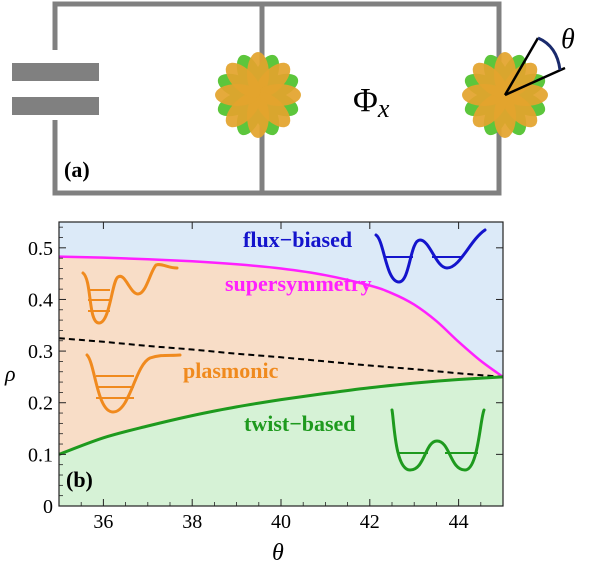 The height and width of the screenshot is (568, 602). What do you see at coordinates (534, 66) in the screenshot?
I see `angle-marker-icon` at bounding box center [534, 66].